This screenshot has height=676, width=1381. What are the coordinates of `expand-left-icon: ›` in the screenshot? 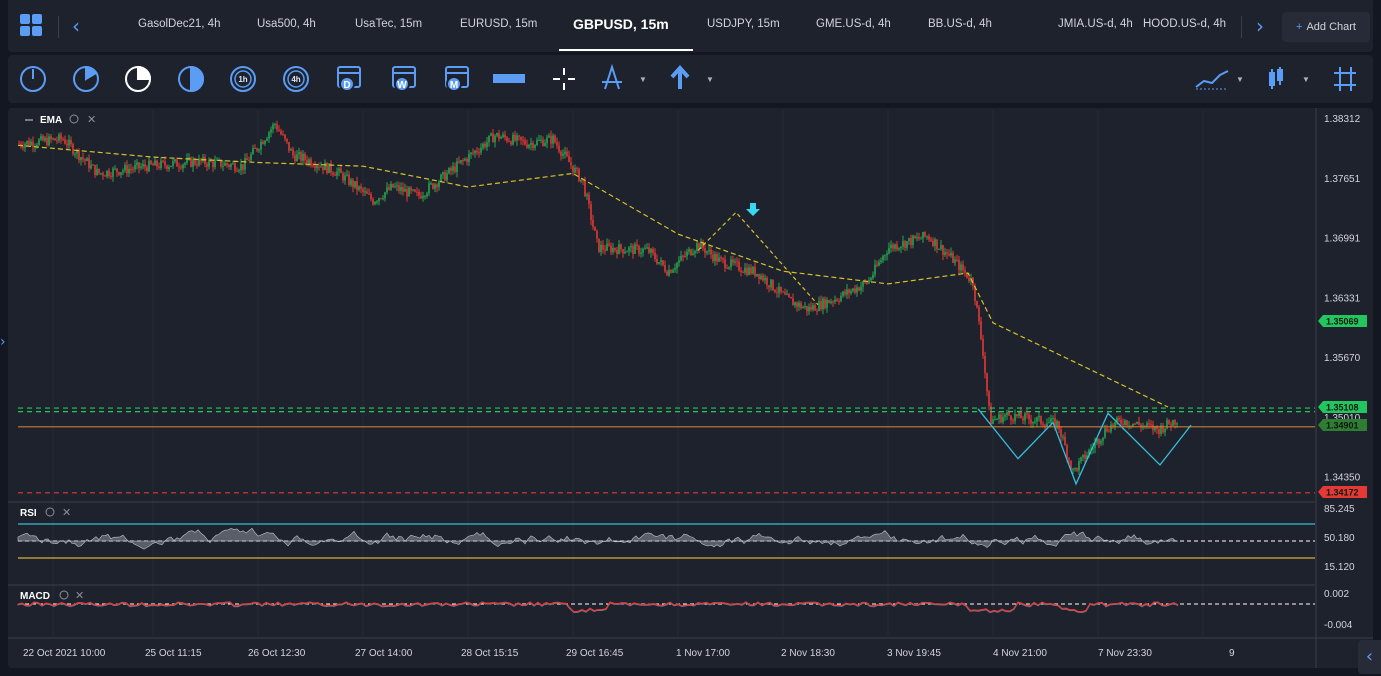 It's located at (3, 342).